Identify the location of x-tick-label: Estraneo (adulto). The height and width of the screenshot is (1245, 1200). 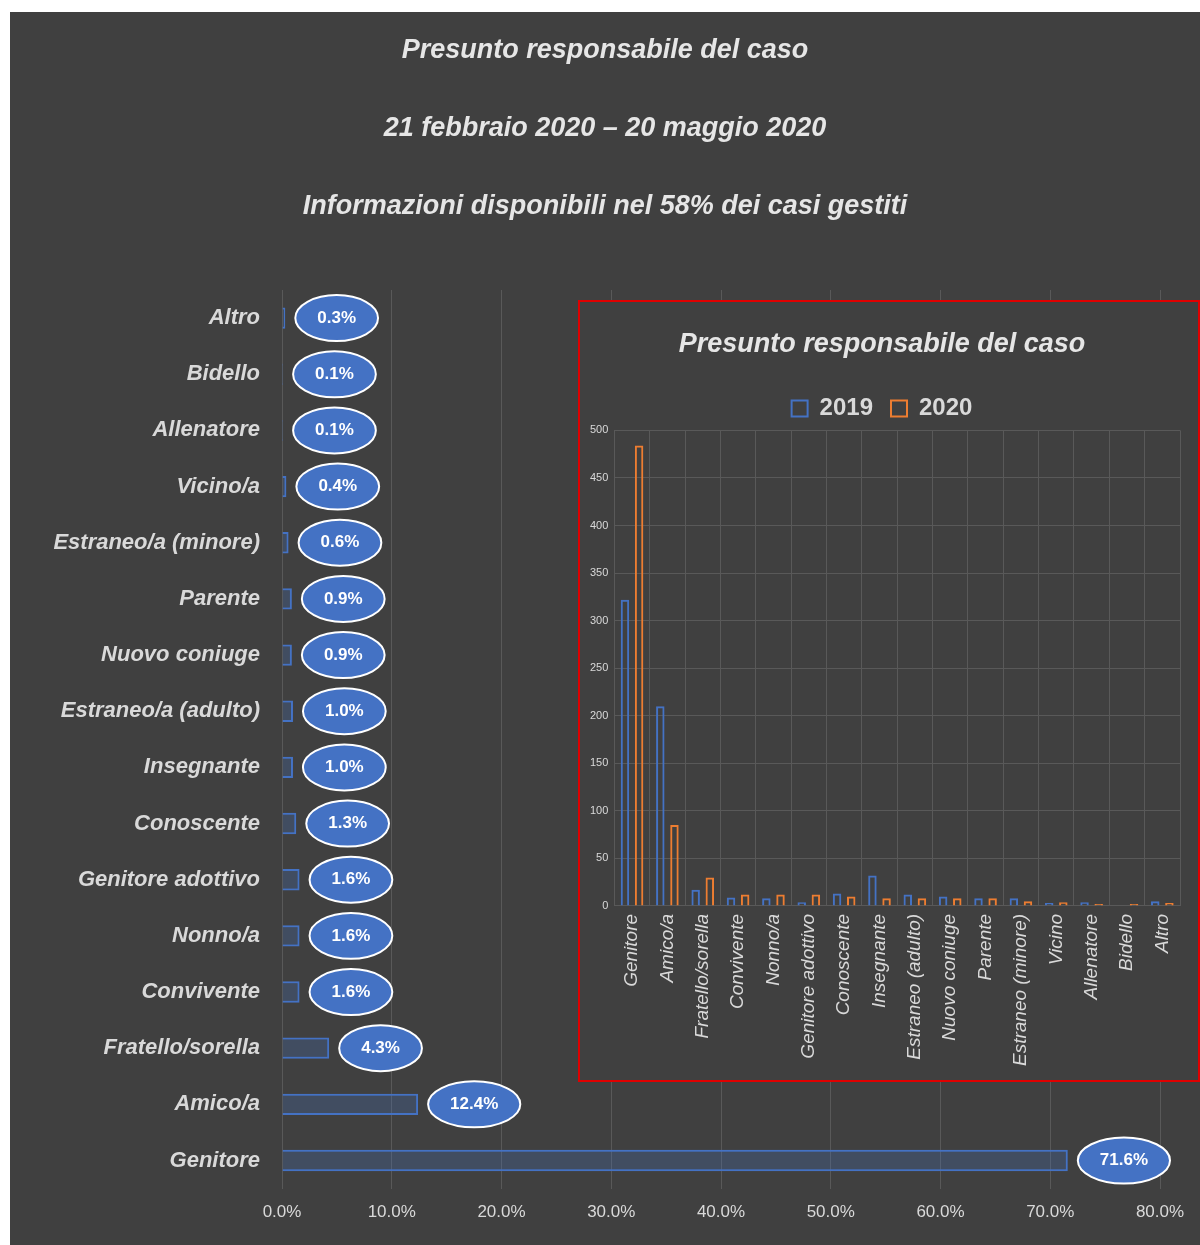
(914, 986).